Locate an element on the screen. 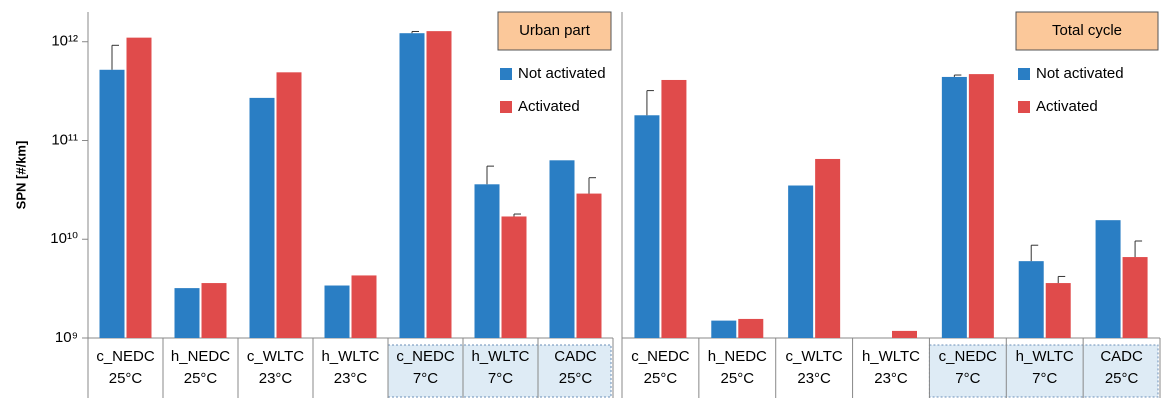 The image size is (1169, 410). legend-title: Total cycle is located at coordinates (1087, 30).